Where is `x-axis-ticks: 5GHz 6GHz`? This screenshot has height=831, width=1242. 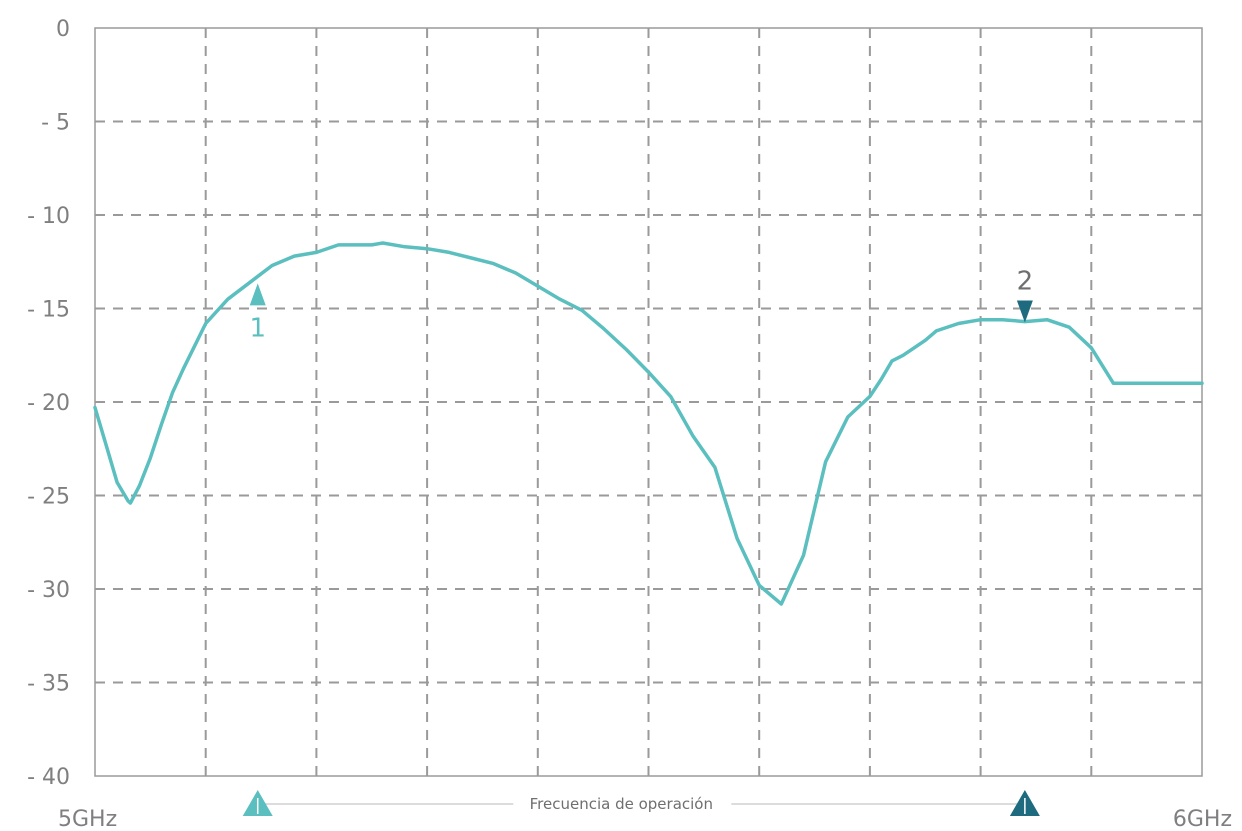 x-axis-ticks: 5GHz 6GHz is located at coordinates (645, 819).